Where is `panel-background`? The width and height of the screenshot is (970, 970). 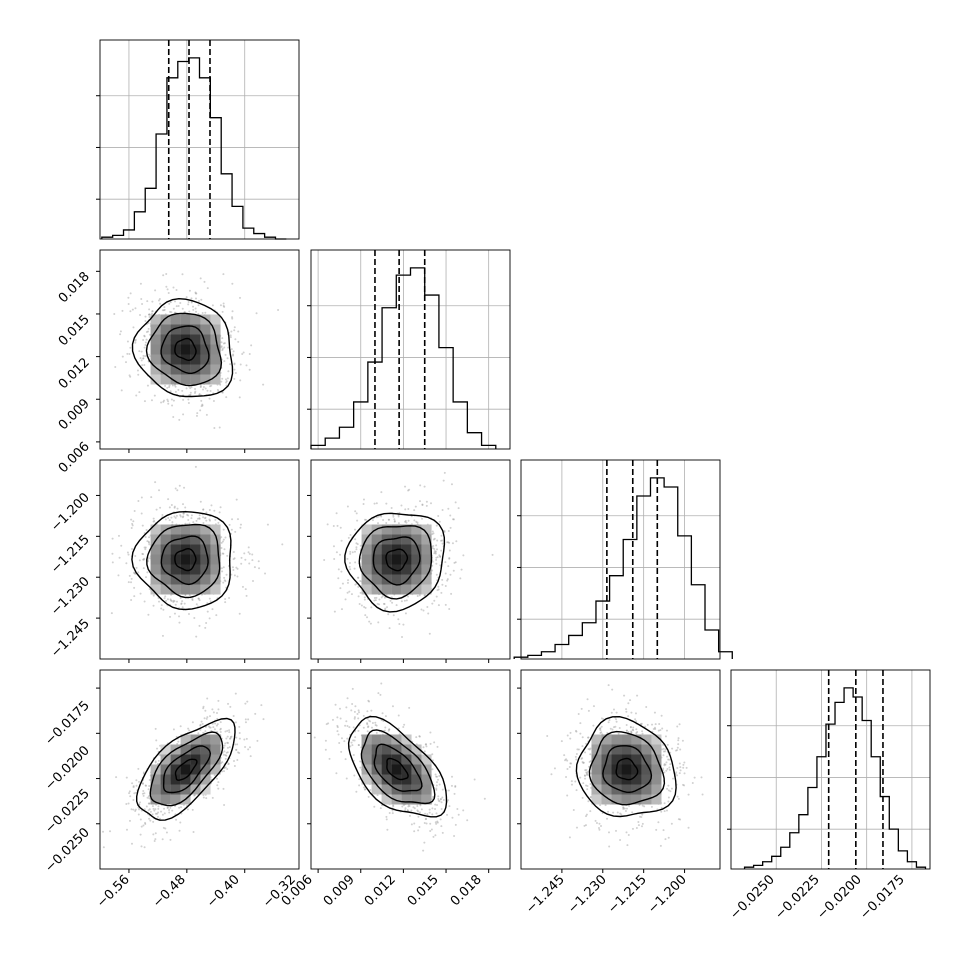 panel-background is located at coordinates (830, 769).